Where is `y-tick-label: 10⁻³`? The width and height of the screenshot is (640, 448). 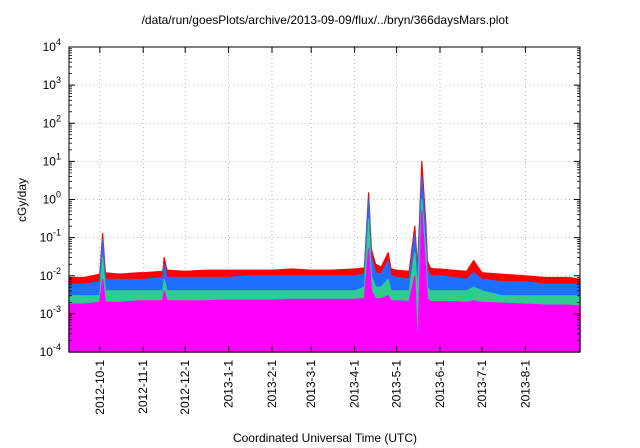
y-tick-label: 10⁻³ is located at coordinates (50, 312).